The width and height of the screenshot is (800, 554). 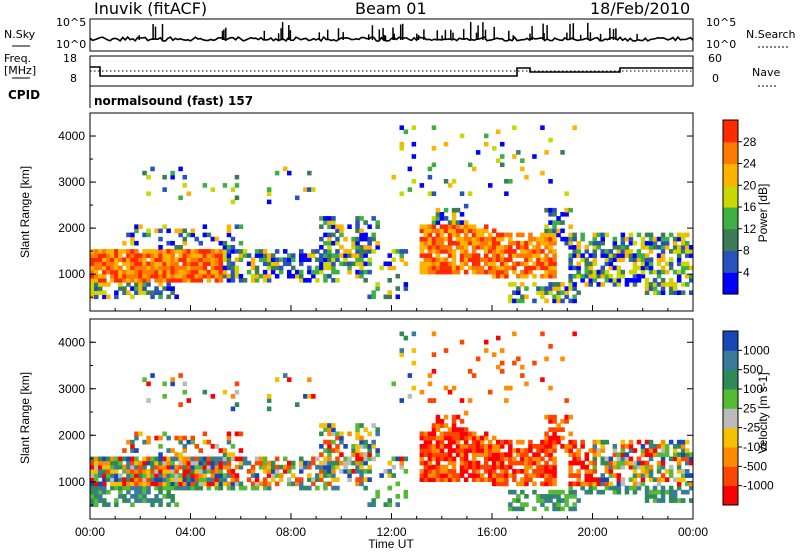 I want to click on colorbar-tick-label: 100, so click(x=753, y=389).